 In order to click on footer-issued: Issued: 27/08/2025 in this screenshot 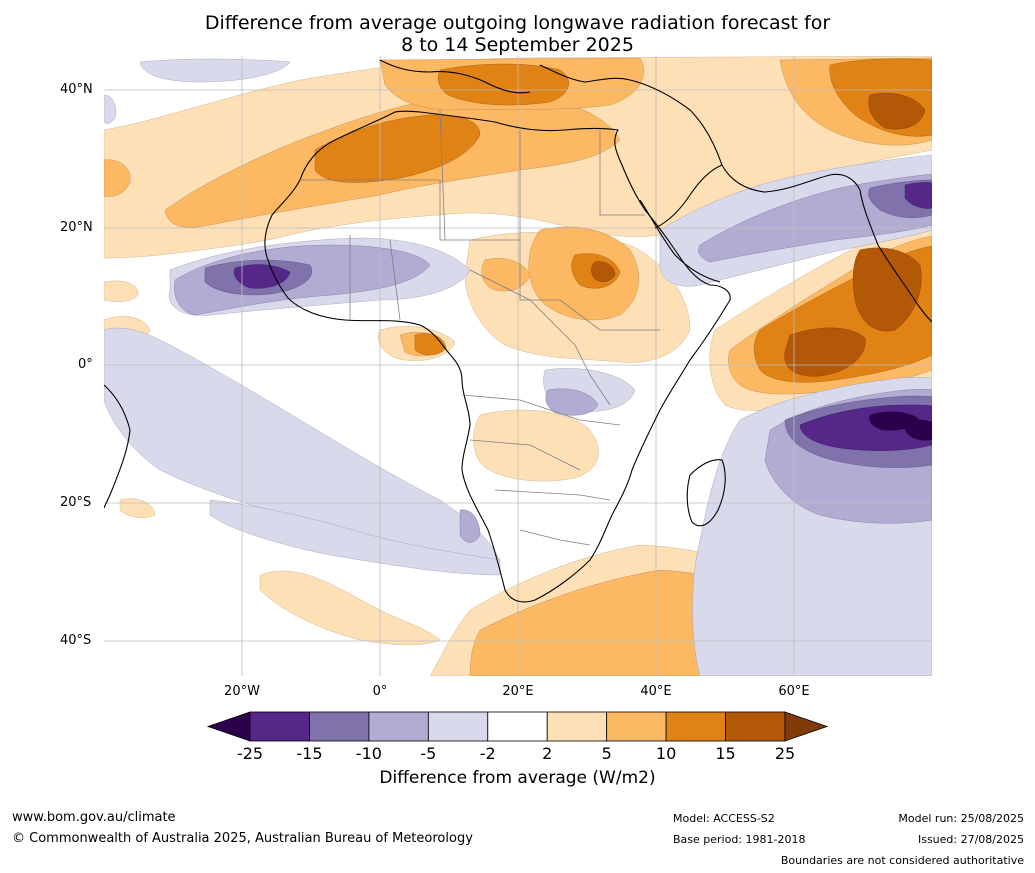, I will do `click(970, 839)`.